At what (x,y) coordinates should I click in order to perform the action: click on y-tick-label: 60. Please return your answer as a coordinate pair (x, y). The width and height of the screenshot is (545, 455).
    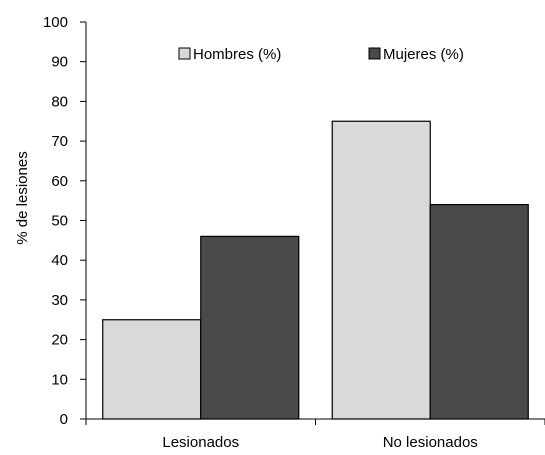
    Looking at the image, I should click on (59, 181).